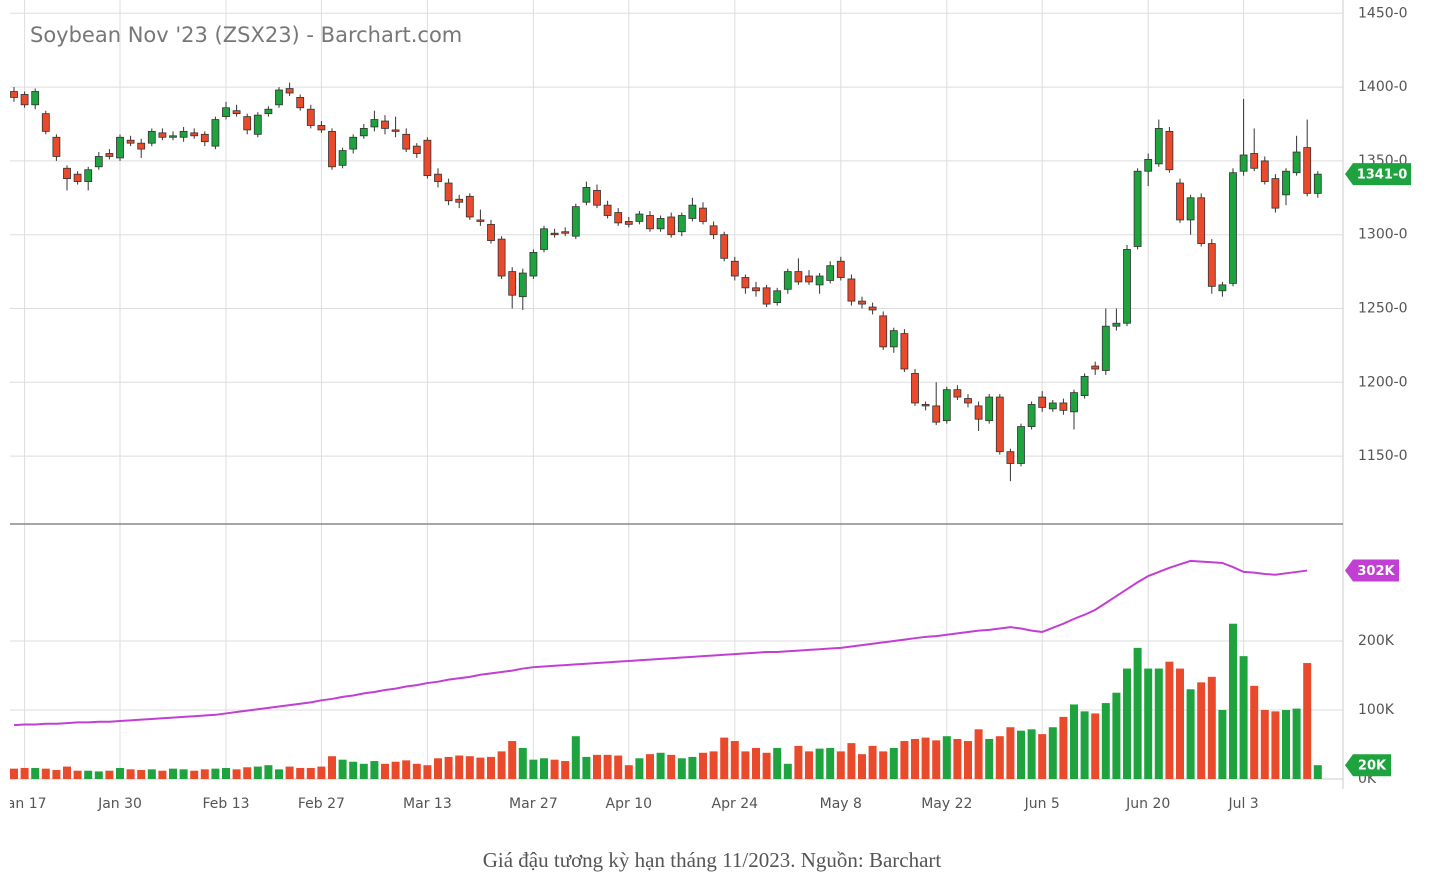 This screenshot has width=1455, height=887. I want to click on chart-title: Soybean Nov '23 (ZSX23) - Barchart.com, so click(246, 35).